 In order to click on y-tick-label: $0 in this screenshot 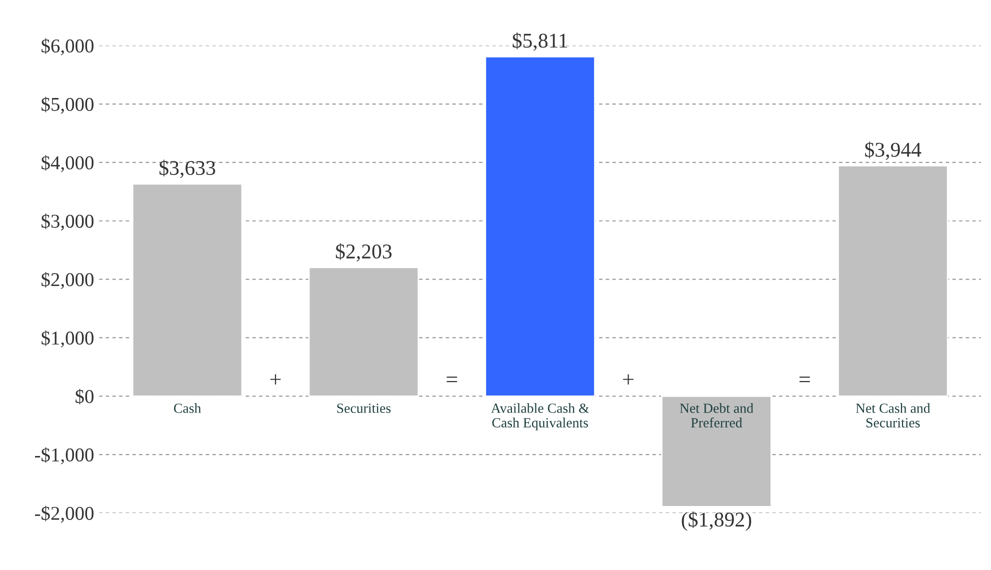, I will do `click(85, 396)`.